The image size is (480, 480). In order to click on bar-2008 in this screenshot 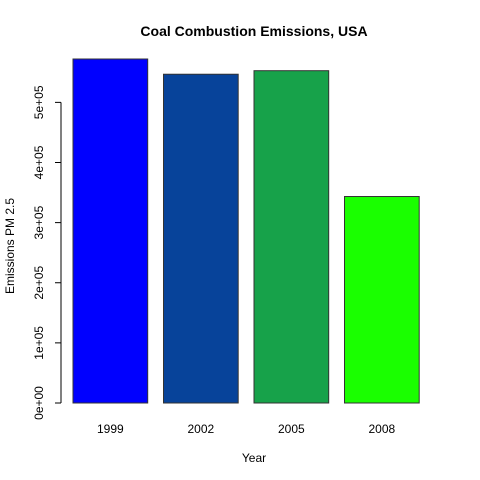, I will do `click(382, 300)`.